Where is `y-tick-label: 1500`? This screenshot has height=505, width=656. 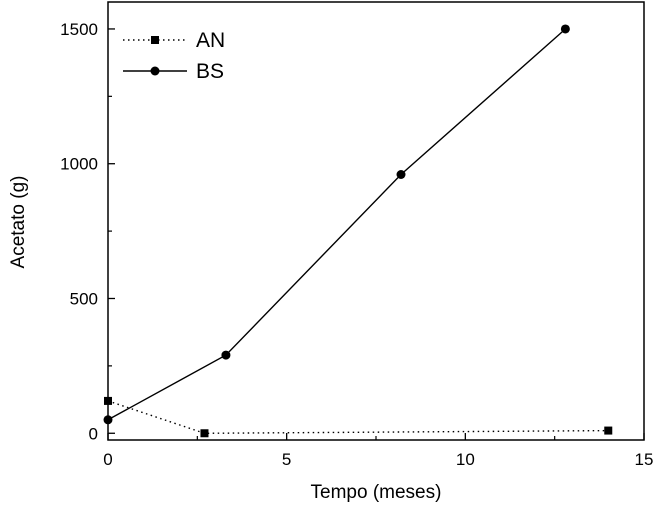
y-tick-label: 1500 is located at coordinates (79, 29).